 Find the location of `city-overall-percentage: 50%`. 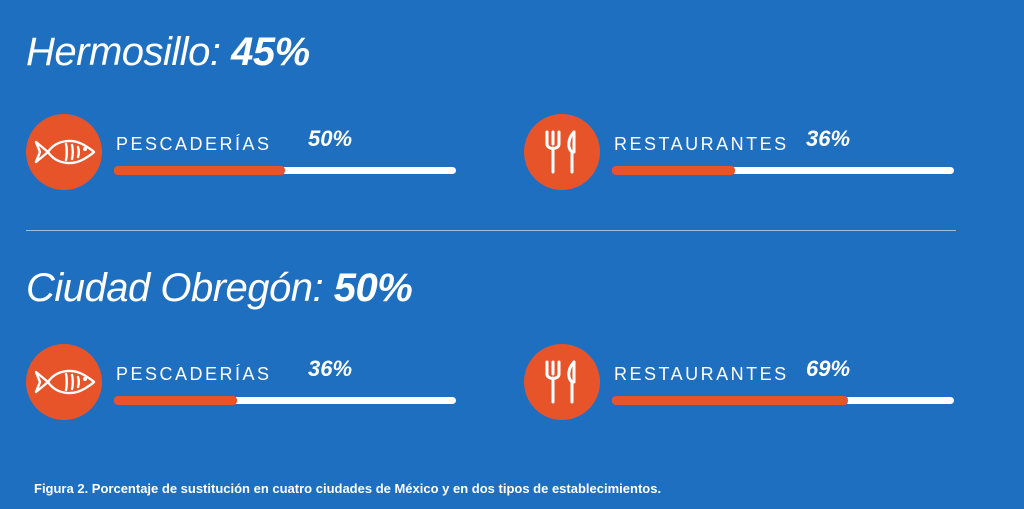

city-overall-percentage: 50% is located at coordinates (373, 288).